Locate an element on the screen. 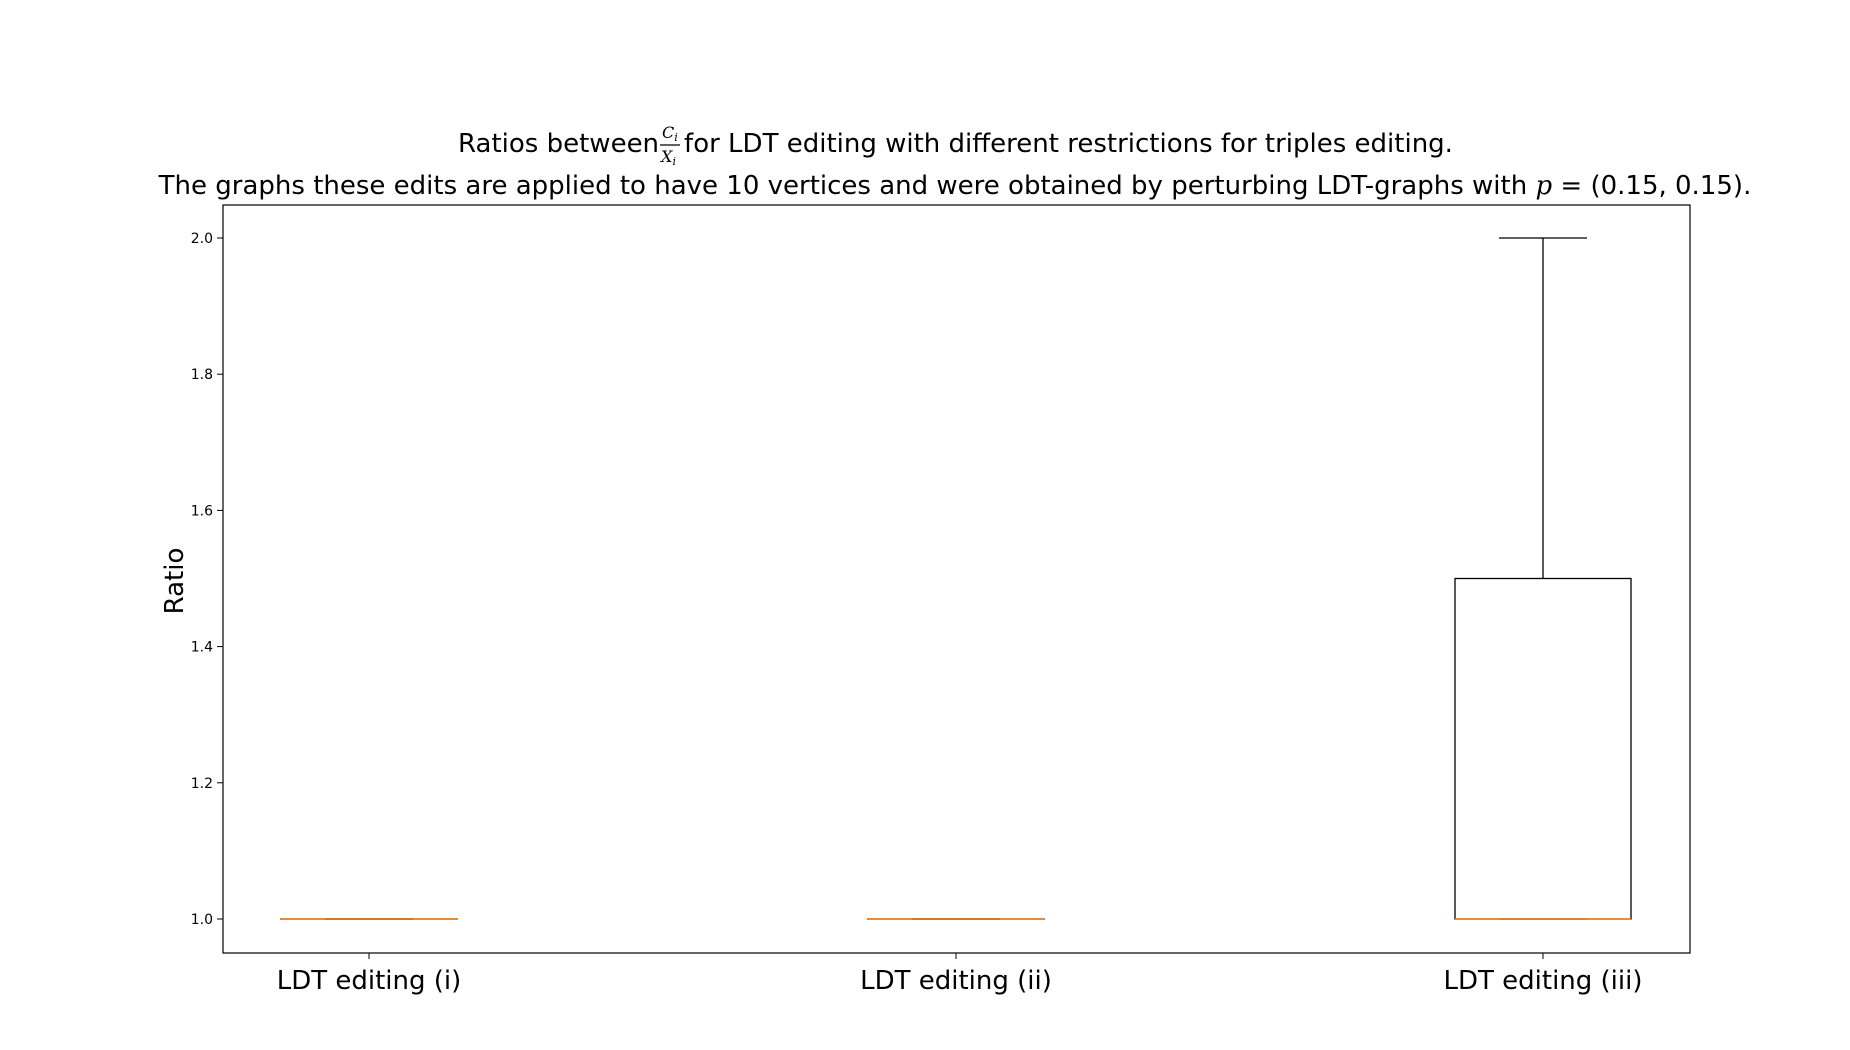 This screenshot has width=1850, height=1050. x-tick-label: LDT editing (iii) is located at coordinates (1543, 981).